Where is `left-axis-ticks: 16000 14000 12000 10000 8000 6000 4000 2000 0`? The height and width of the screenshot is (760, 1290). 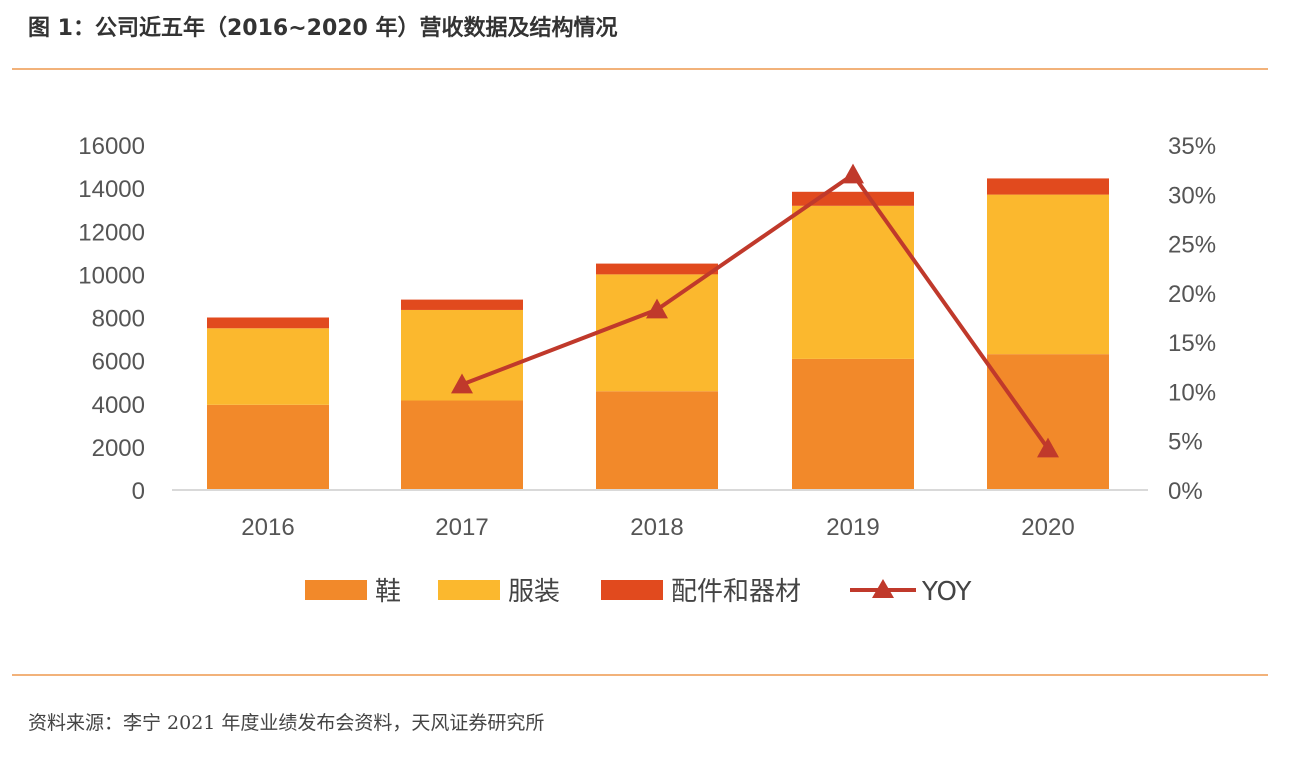 left-axis-ticks: 16000 14000 12000 10000 8000 6000 4000 2000 0 is located at coordinates (111, 319).